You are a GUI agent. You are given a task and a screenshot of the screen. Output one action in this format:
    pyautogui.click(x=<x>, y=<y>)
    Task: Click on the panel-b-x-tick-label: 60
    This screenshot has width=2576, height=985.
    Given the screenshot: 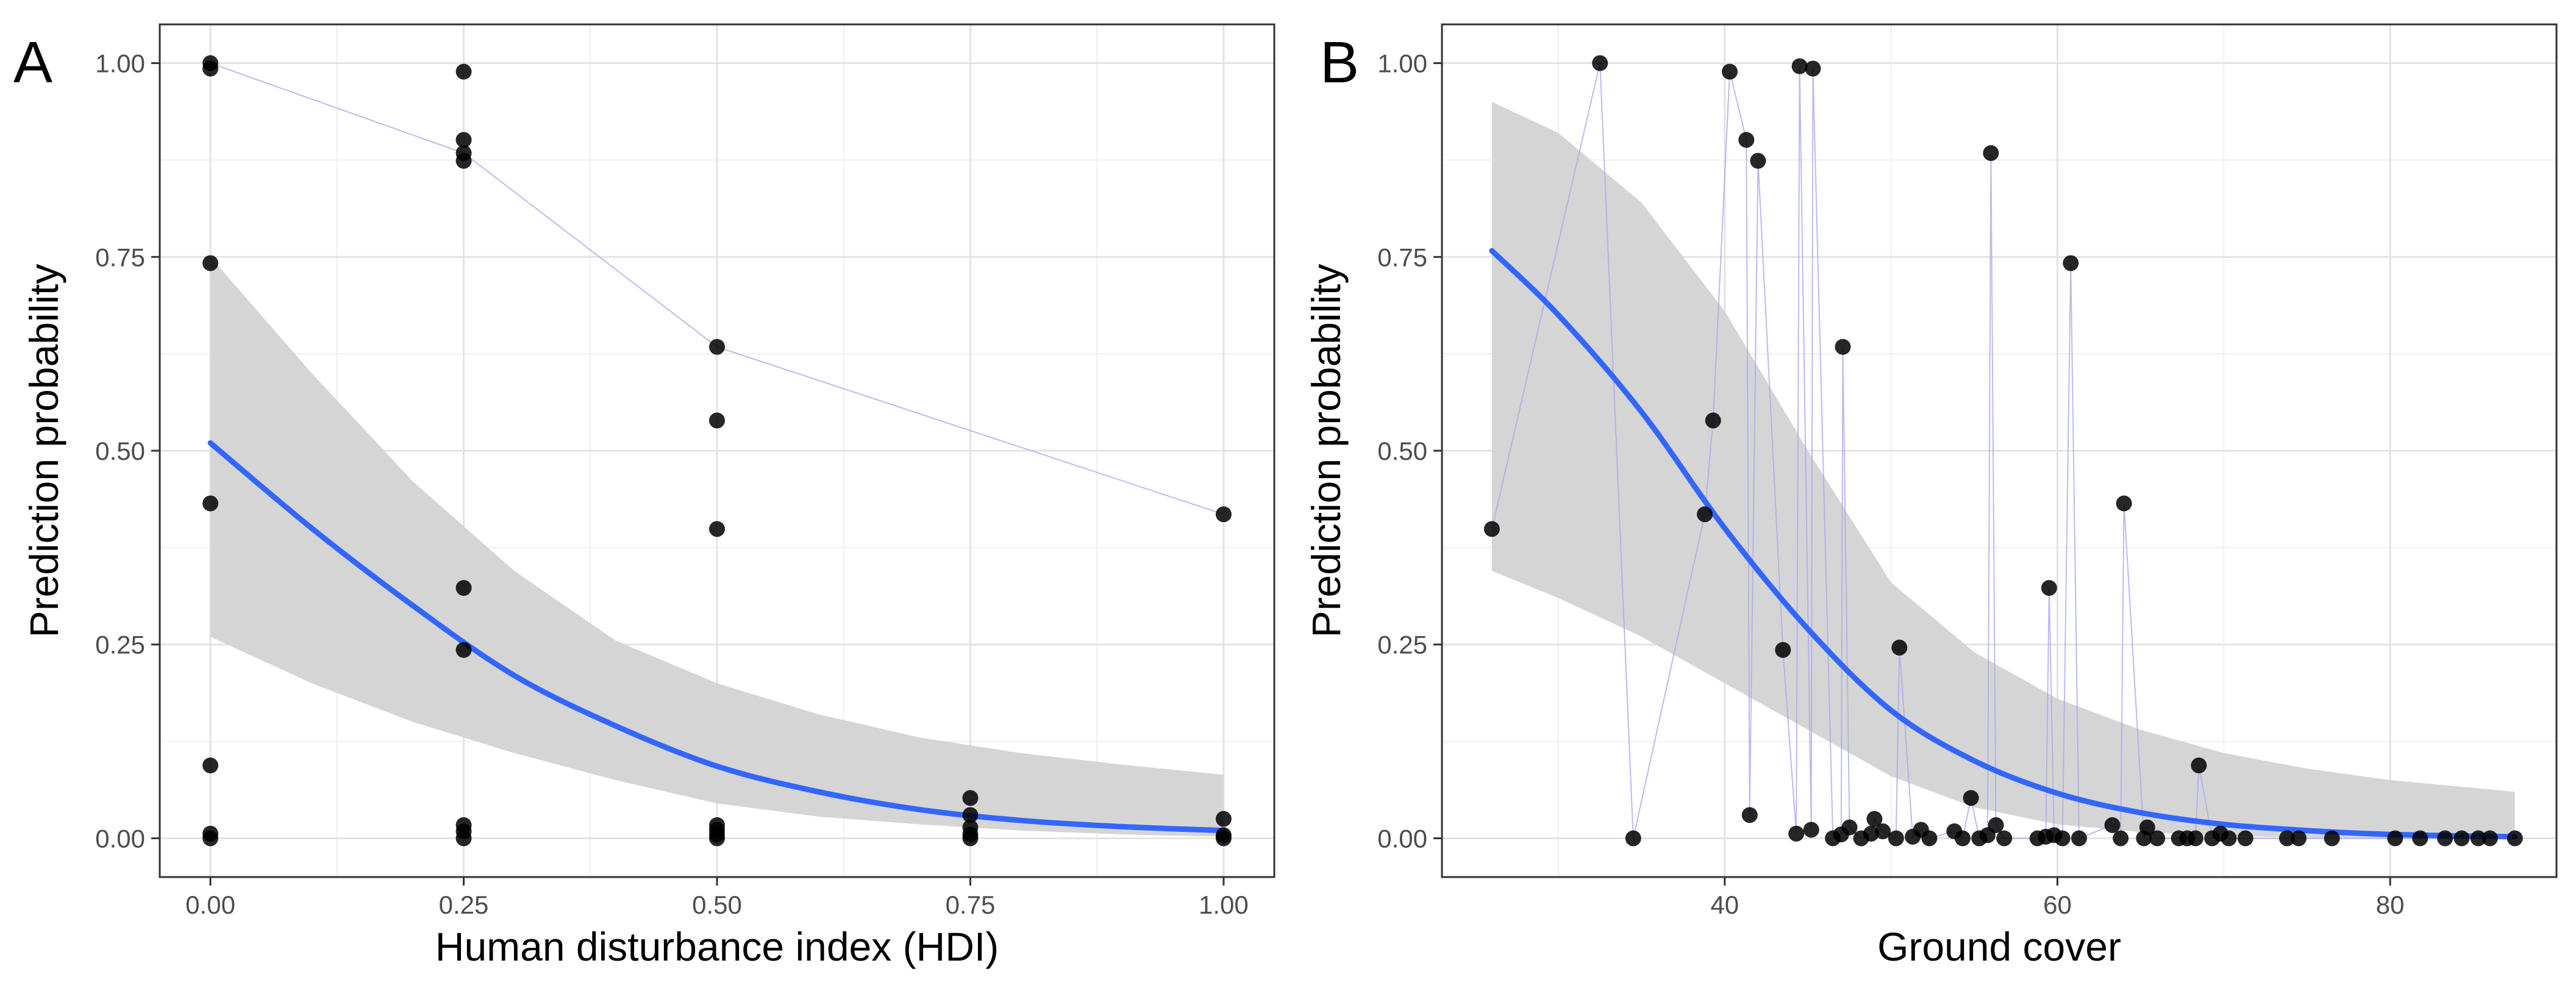 What is the action you would take?
    pyautogui.click(x=2057, y=904)
    